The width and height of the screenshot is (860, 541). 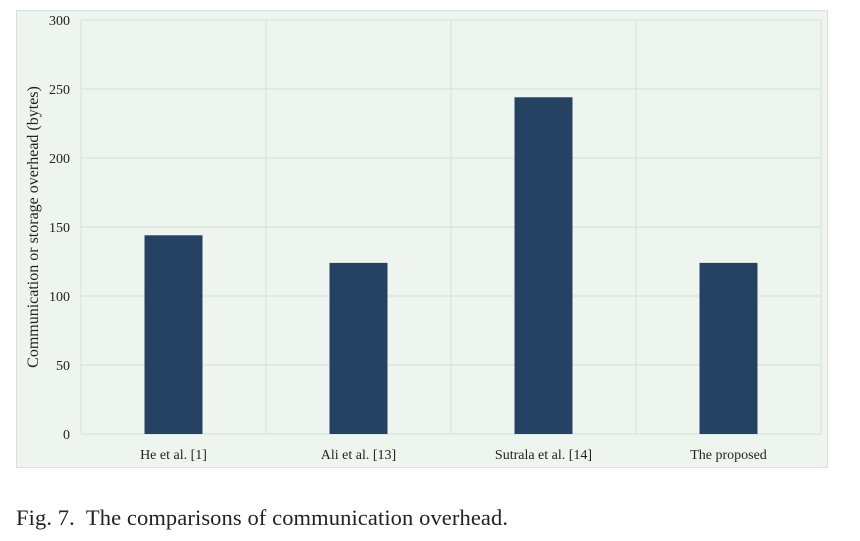 I want to click on y-tick-label: 100, so click(x=59, y=297).